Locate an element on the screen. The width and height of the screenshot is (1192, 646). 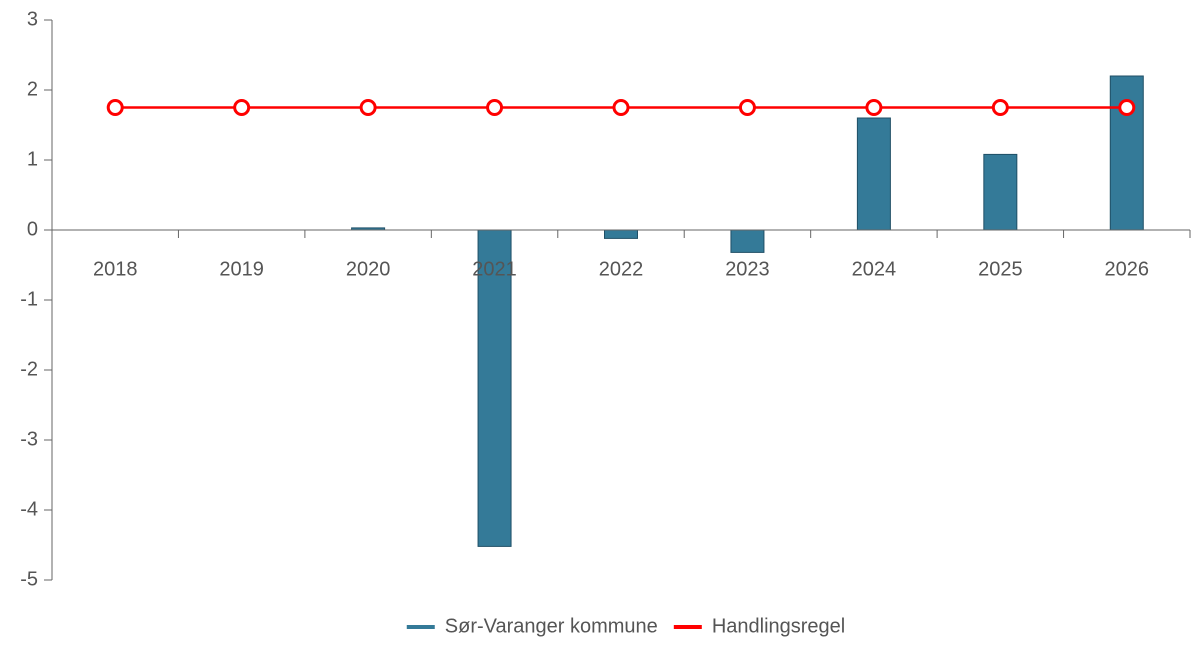
y-tick-label: -4 is located at coordinates (29, 509).